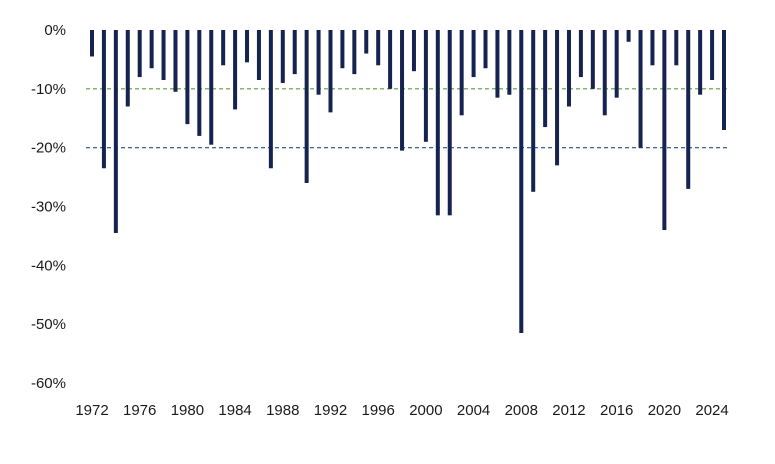 The width and height of the screenshot is (775, 464). What do you see at coordinates (509, 62) in the screenshot?
I see `bar-2007` at bounding box center [509, 62].